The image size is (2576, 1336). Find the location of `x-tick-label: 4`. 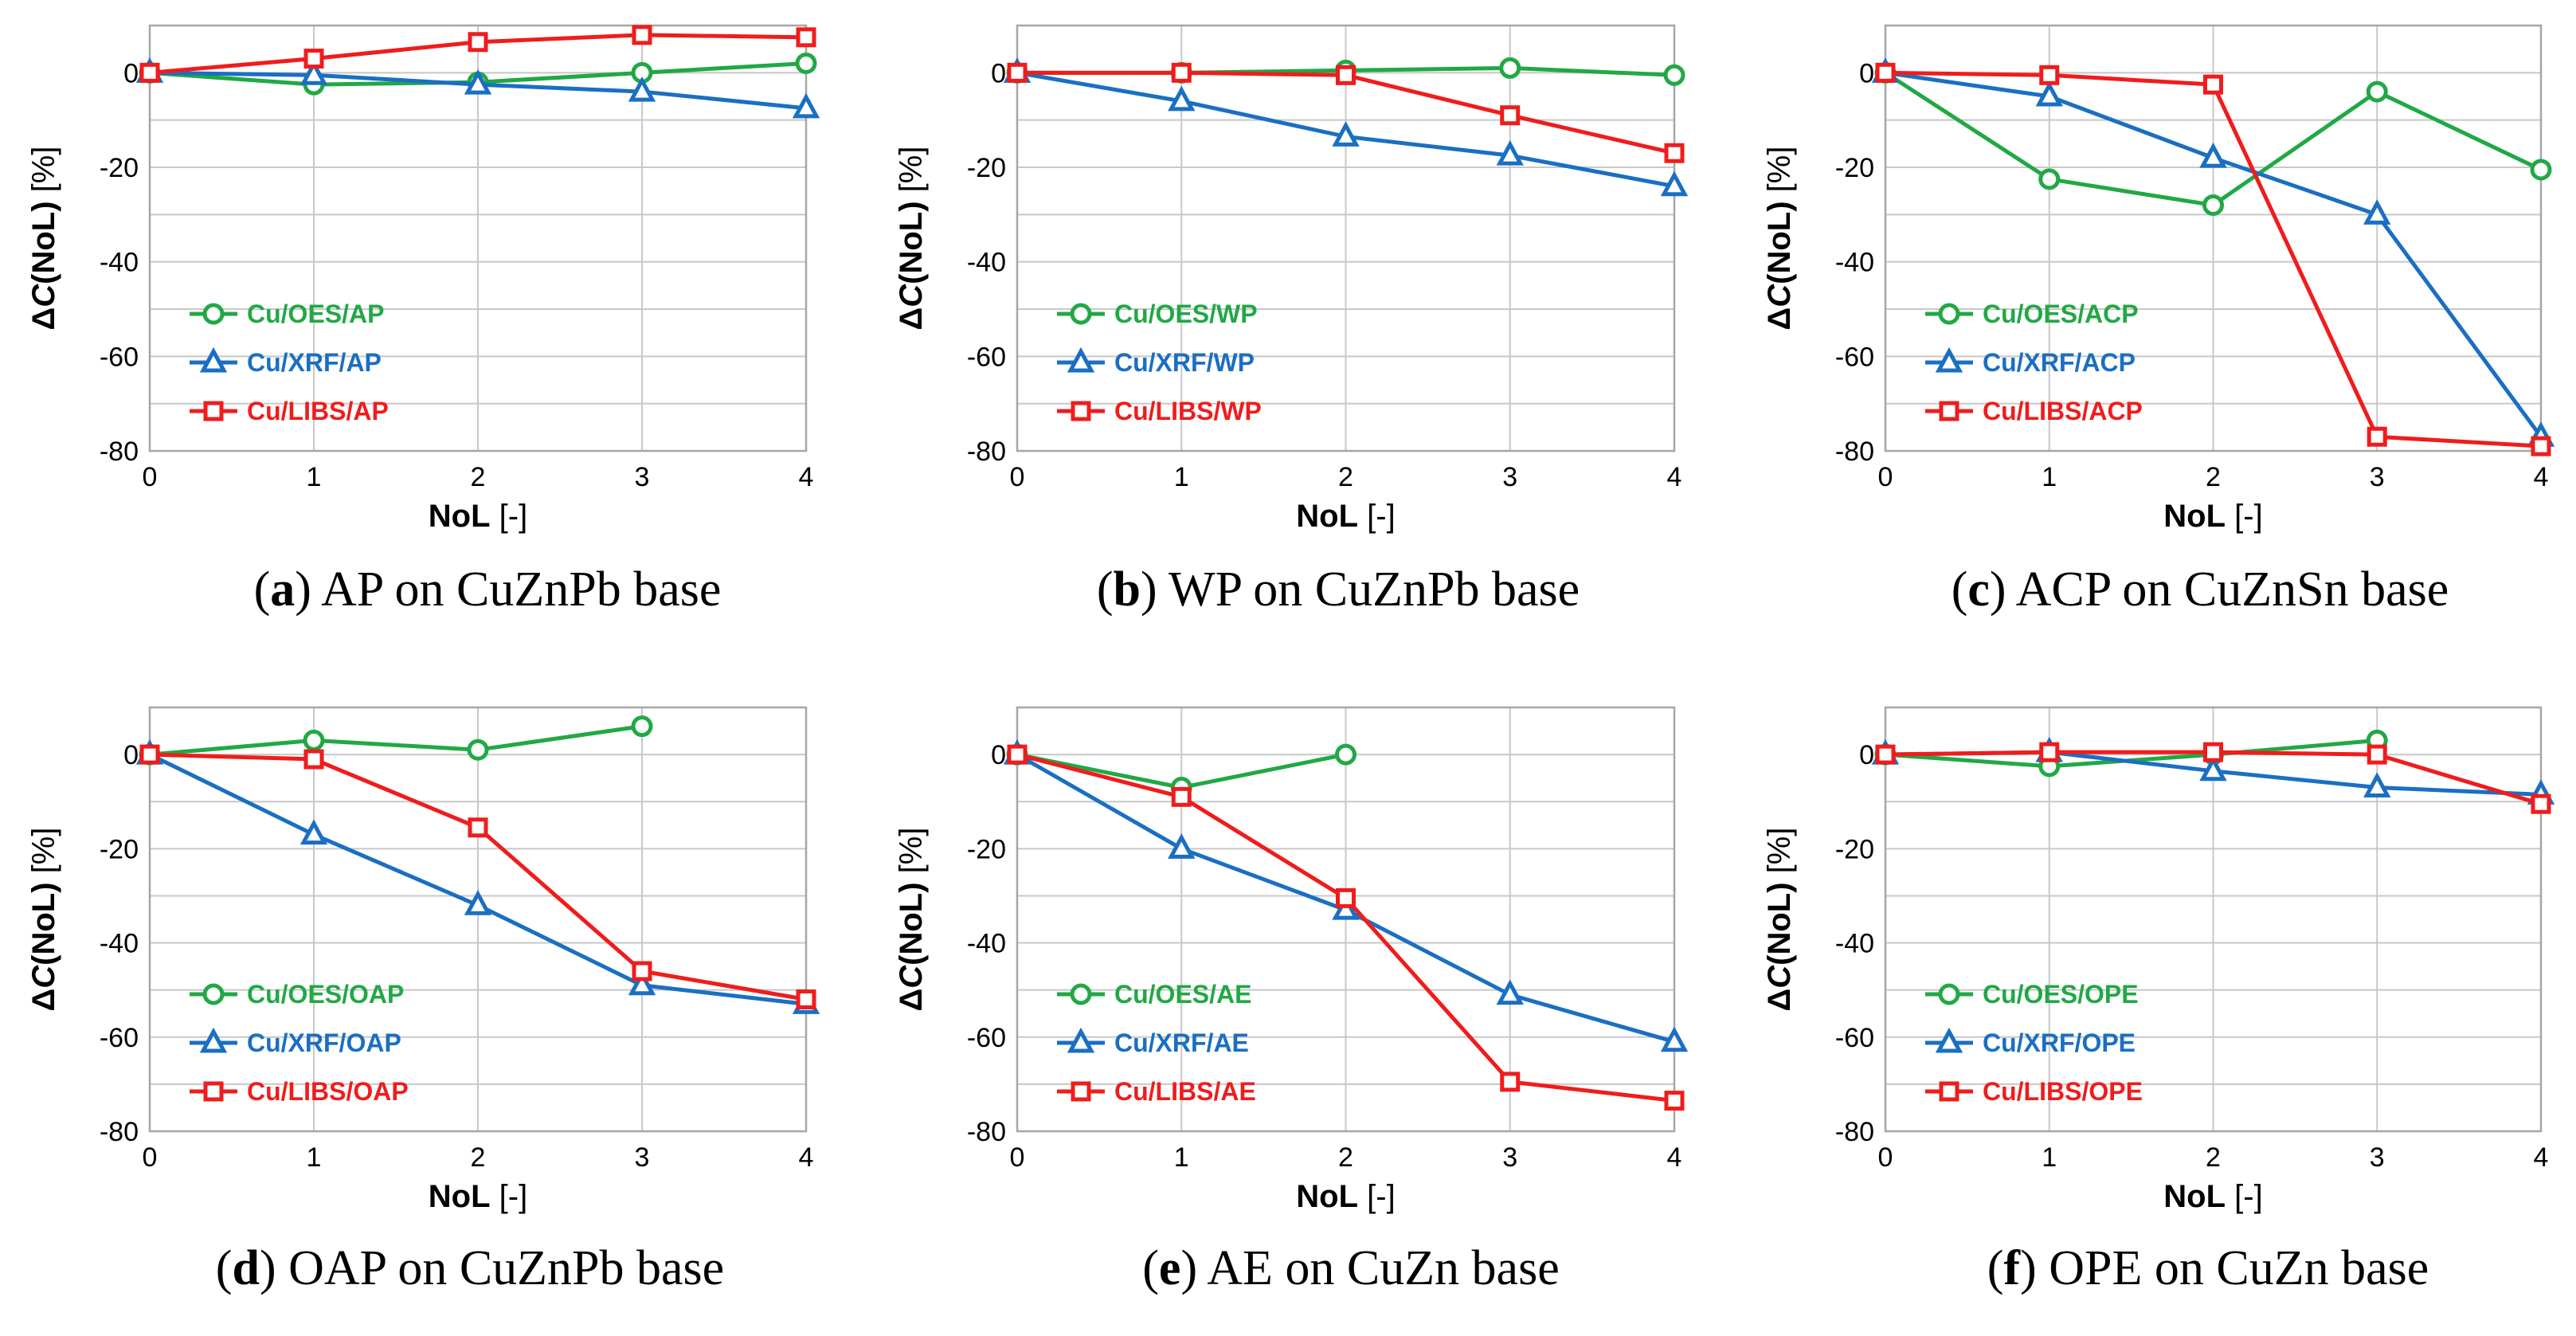

x-tick-label: 4 is located at coordinates (1674, 477).